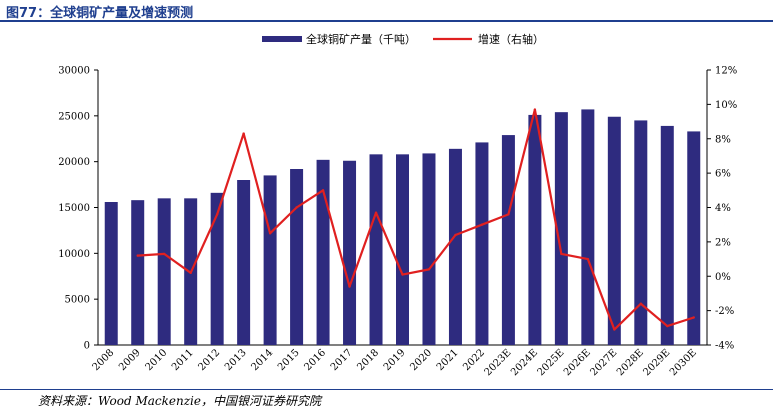  What do you see at coordinates (104, 360) in the screenshot?
I see `x-tick-label: 2008` at bounding box center [104, 360].